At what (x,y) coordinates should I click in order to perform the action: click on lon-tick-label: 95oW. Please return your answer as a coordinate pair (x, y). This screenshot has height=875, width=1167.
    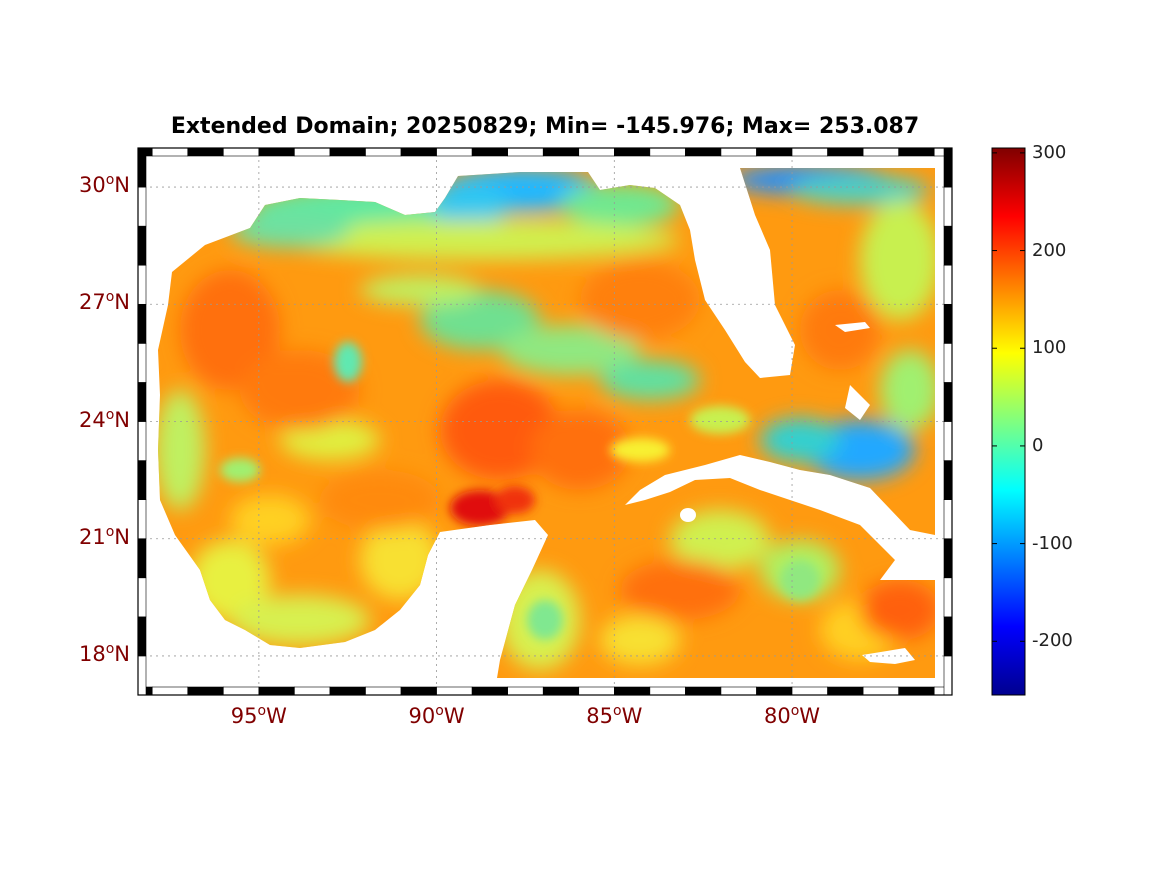
    Looking at the image, I should click on (258, 715).